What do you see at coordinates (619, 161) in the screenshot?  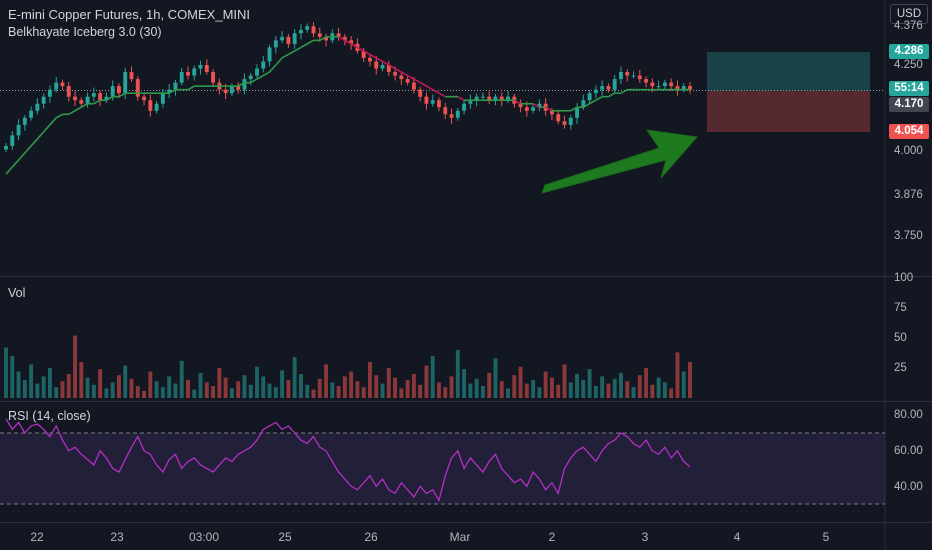 I see `arrow-drawing` at bounding box center [619, 161].